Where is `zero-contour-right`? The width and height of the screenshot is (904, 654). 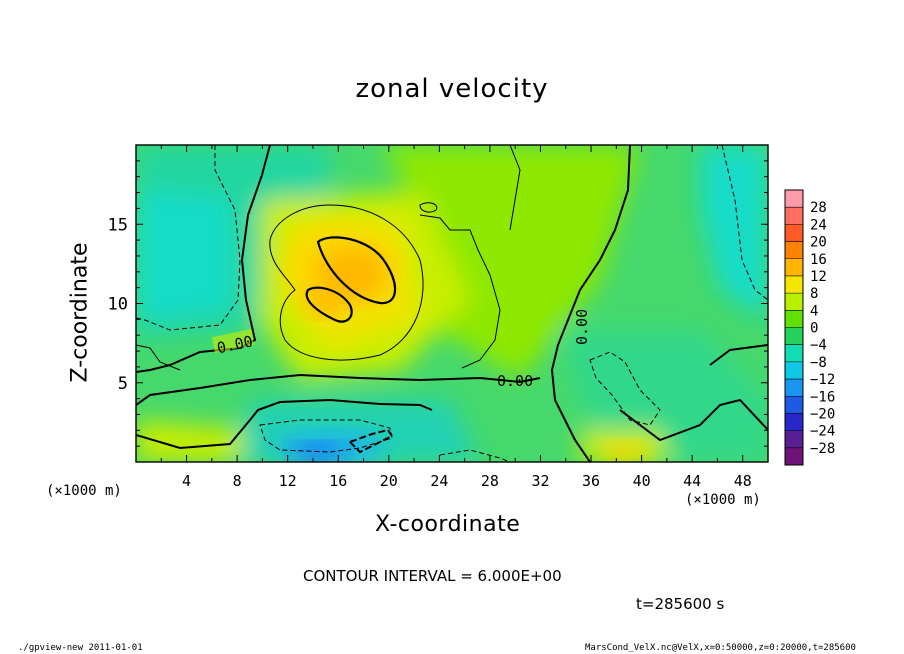 zero-contour-right is located at coordinates (590, 303).